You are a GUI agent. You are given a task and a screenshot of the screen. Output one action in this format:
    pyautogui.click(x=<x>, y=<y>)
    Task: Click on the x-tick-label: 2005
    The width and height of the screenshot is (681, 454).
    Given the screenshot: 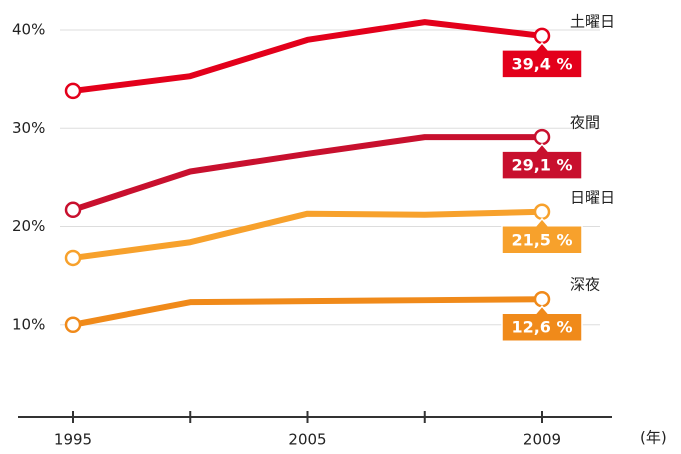 What is the action you would take?
    pyautogui.click(x=307, y=440)
    